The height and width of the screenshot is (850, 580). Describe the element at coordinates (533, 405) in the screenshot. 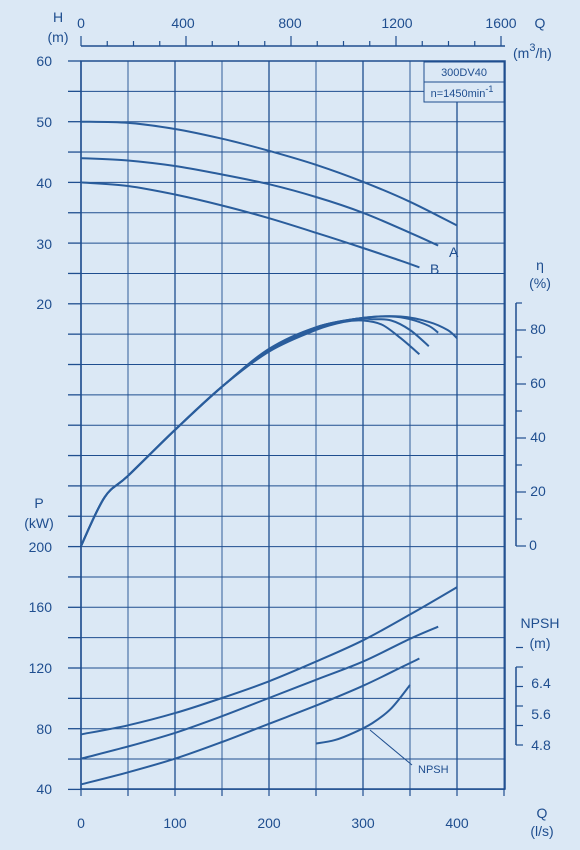

I see `efficiency-axis: η (%) 80 60 40 20 0` at that location.